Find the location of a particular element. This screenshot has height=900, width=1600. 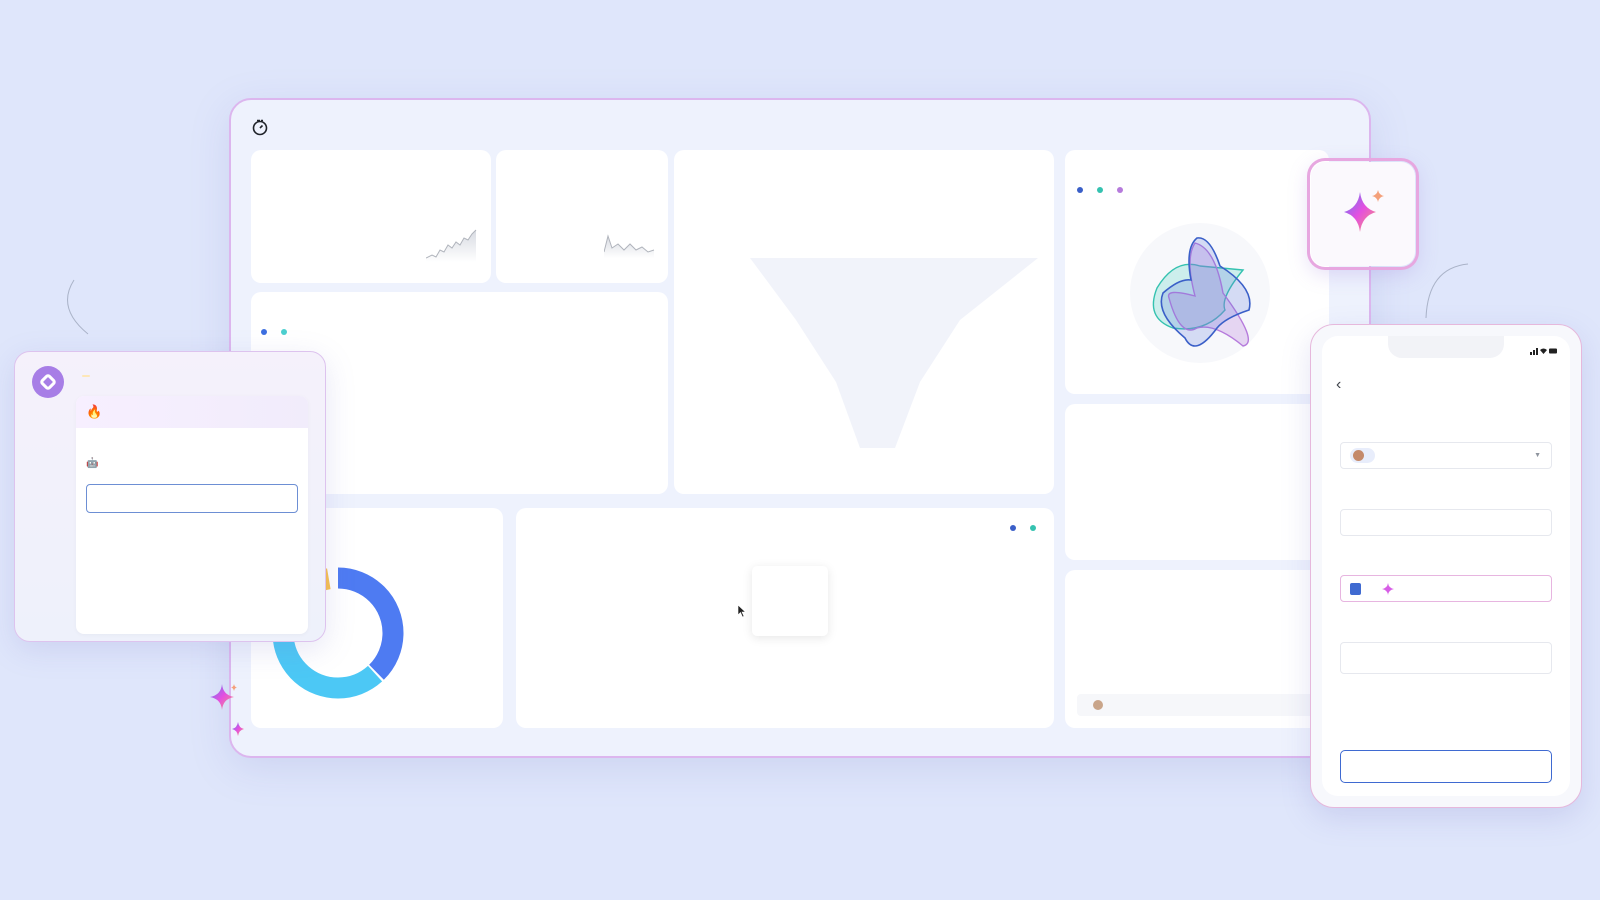

funnel-shadow is located at coordinates (894, 353).